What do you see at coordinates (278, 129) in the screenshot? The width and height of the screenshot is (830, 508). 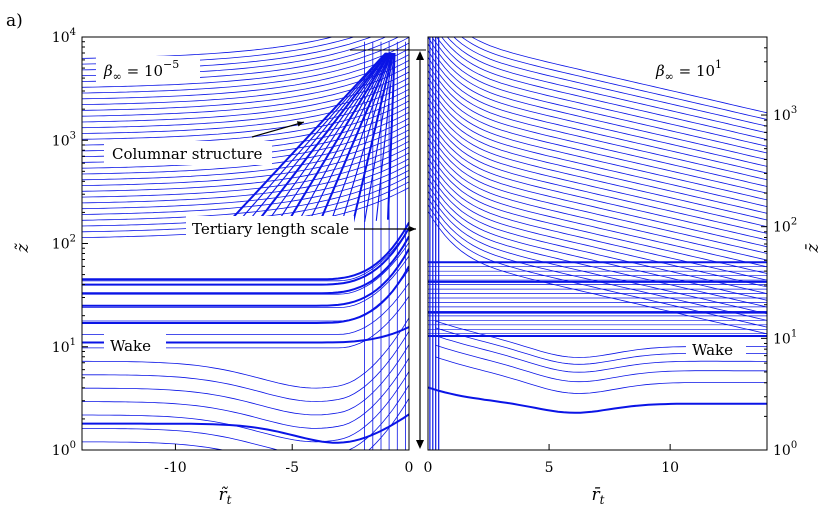 I see `columnar-structure-arrow` at bounding box center [278, 129].